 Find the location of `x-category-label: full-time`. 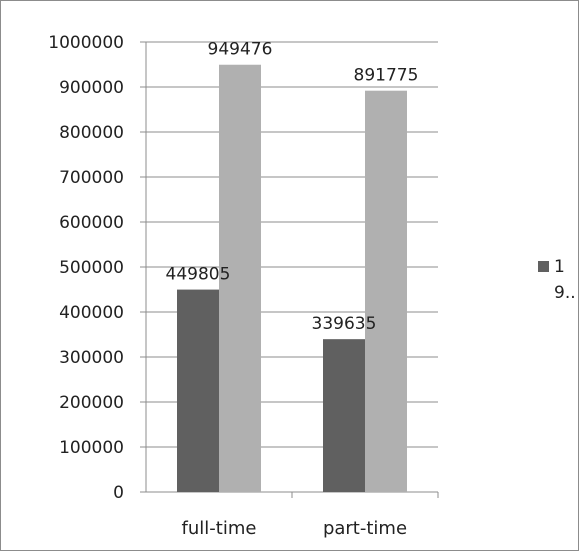

x-category-label: full-time is located at coordinates (219, 528).